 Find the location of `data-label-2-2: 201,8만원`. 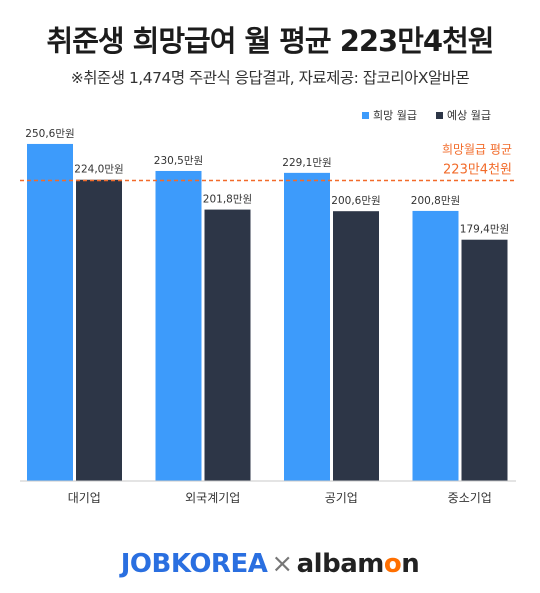

data-label-2-2: 201,8만원 is located at coordinates (227, 200).